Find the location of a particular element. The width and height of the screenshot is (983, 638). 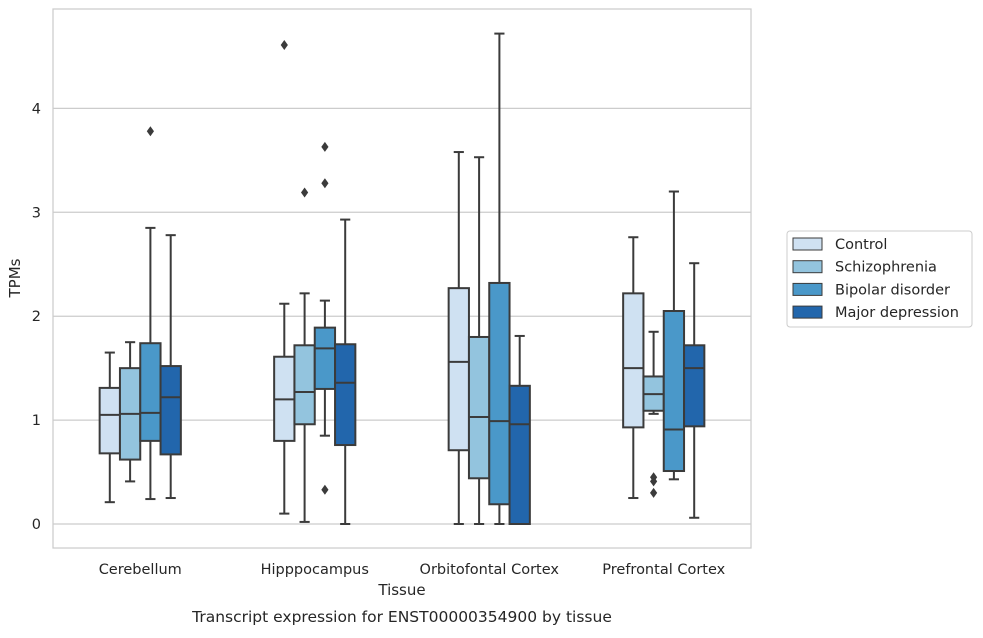

legend-item: Schizophrenia is located at coordinates (864, 268).